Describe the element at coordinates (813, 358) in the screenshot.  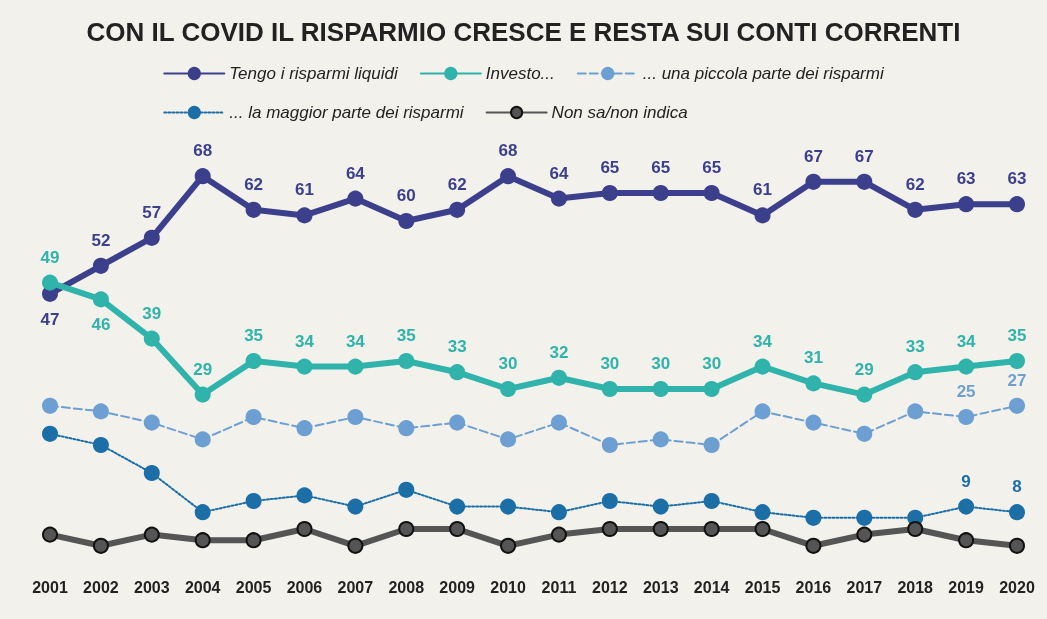
I see `data-label: 31` at that location.